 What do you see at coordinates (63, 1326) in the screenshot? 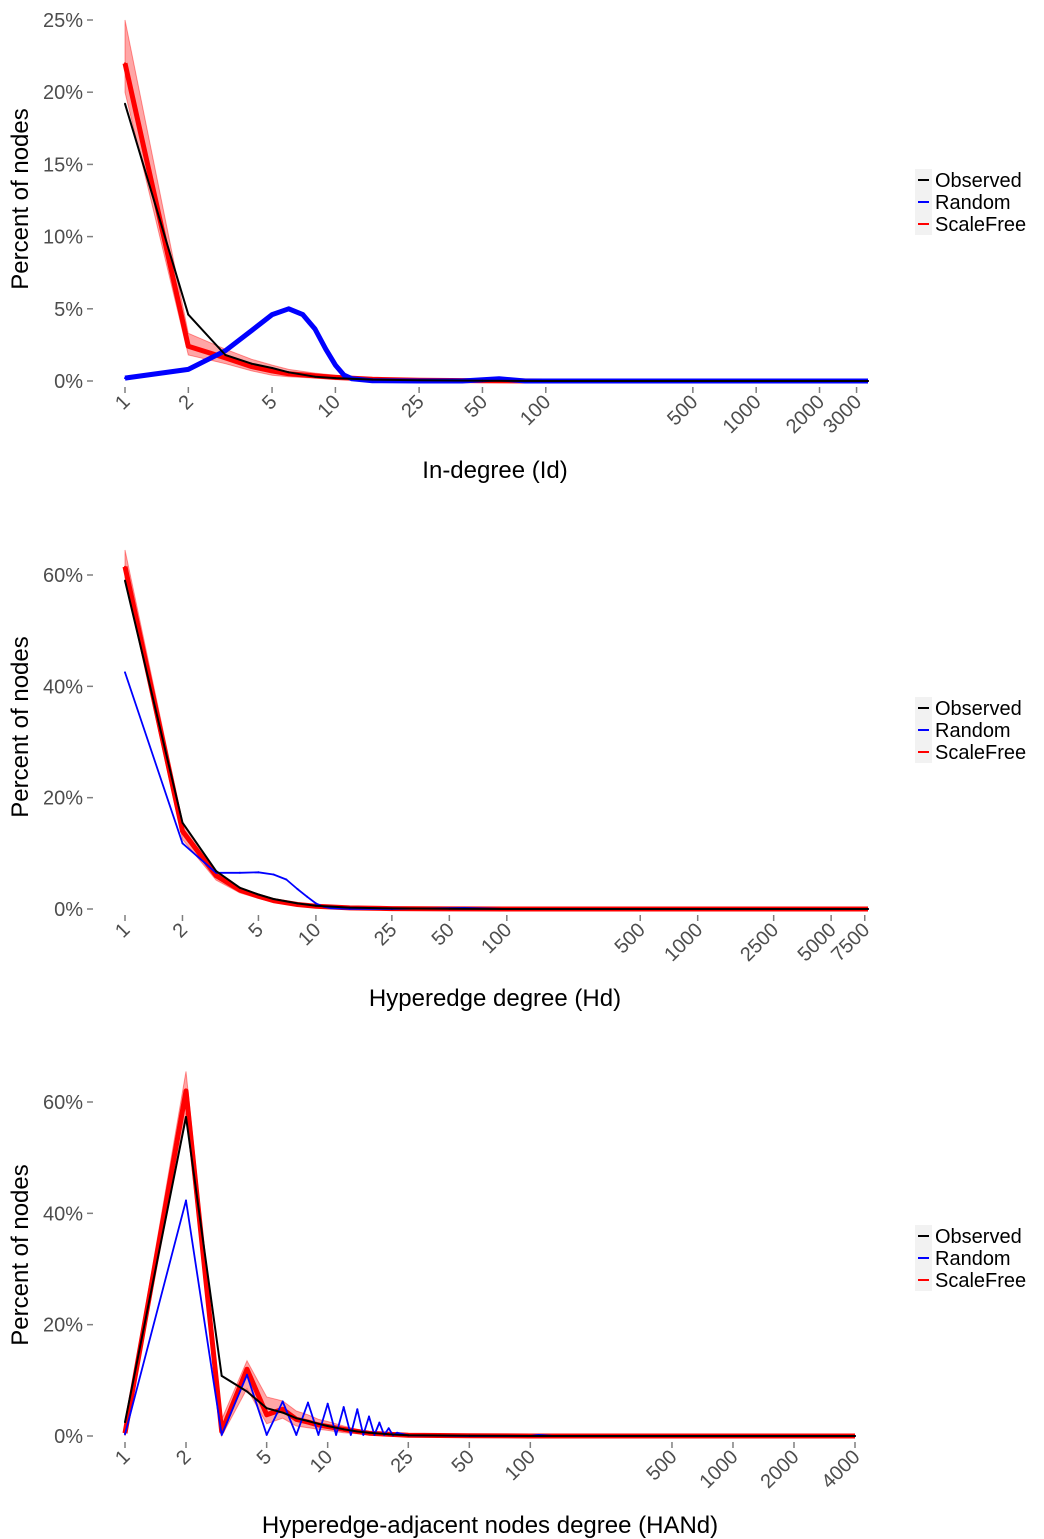
I see `y-tick-label: 20%` at bounding box center [63, 1326].